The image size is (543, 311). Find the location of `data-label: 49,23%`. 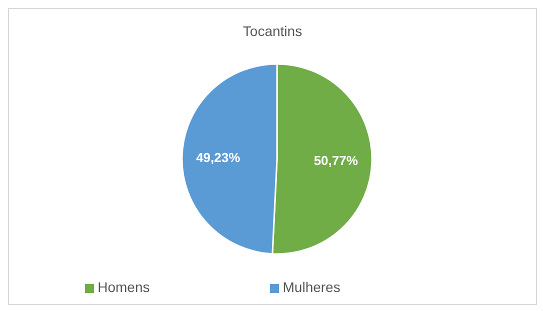

data-label: 49,23% is located at coordinates (218, 158).